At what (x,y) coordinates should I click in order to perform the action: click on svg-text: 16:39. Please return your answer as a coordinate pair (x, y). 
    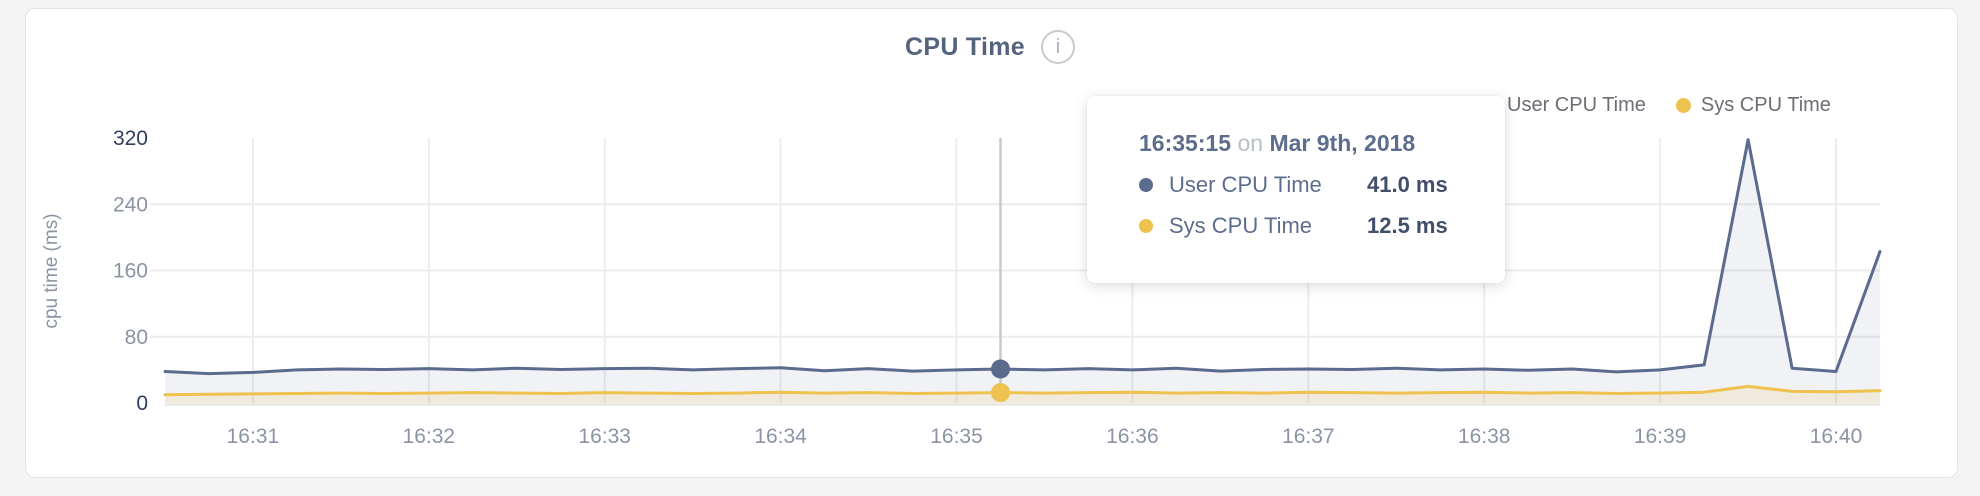
    Looking at the image, I should click on (1660, 436).